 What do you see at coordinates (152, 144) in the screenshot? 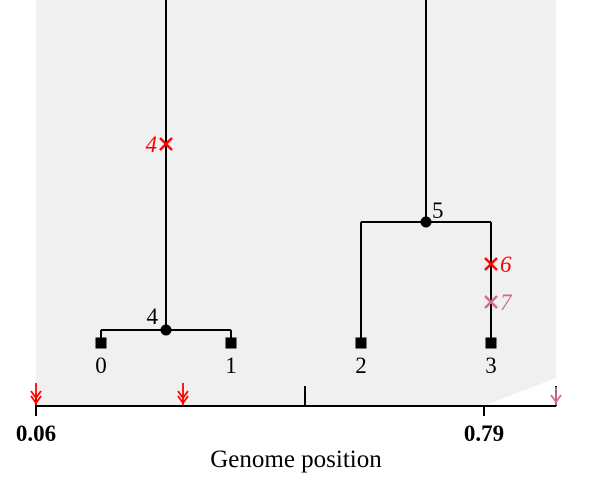
I see `mutation-4-label: 4` at bounding box center [152, 144].